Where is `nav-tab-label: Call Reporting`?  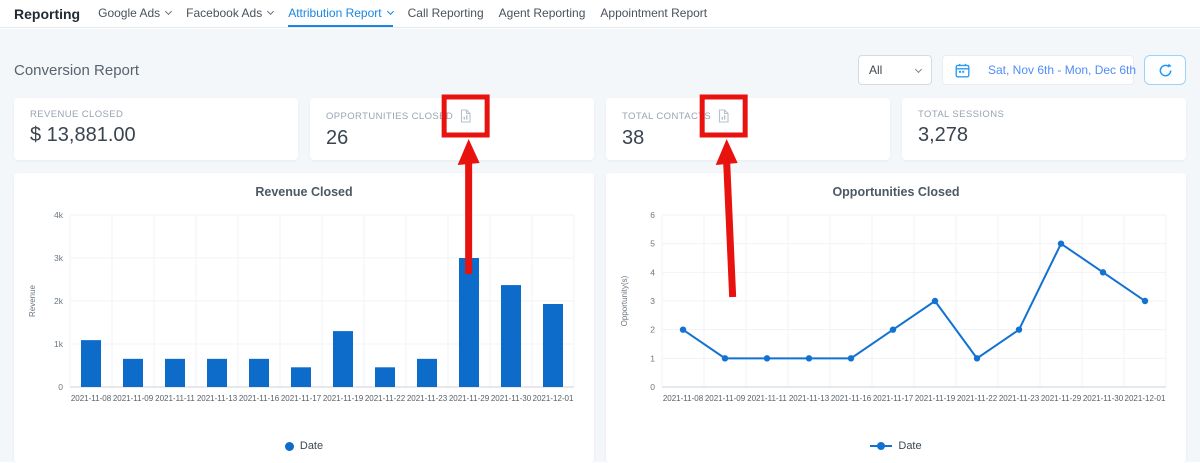
nav-tab-label: Call Reporting is located at coordinates (445, 12).